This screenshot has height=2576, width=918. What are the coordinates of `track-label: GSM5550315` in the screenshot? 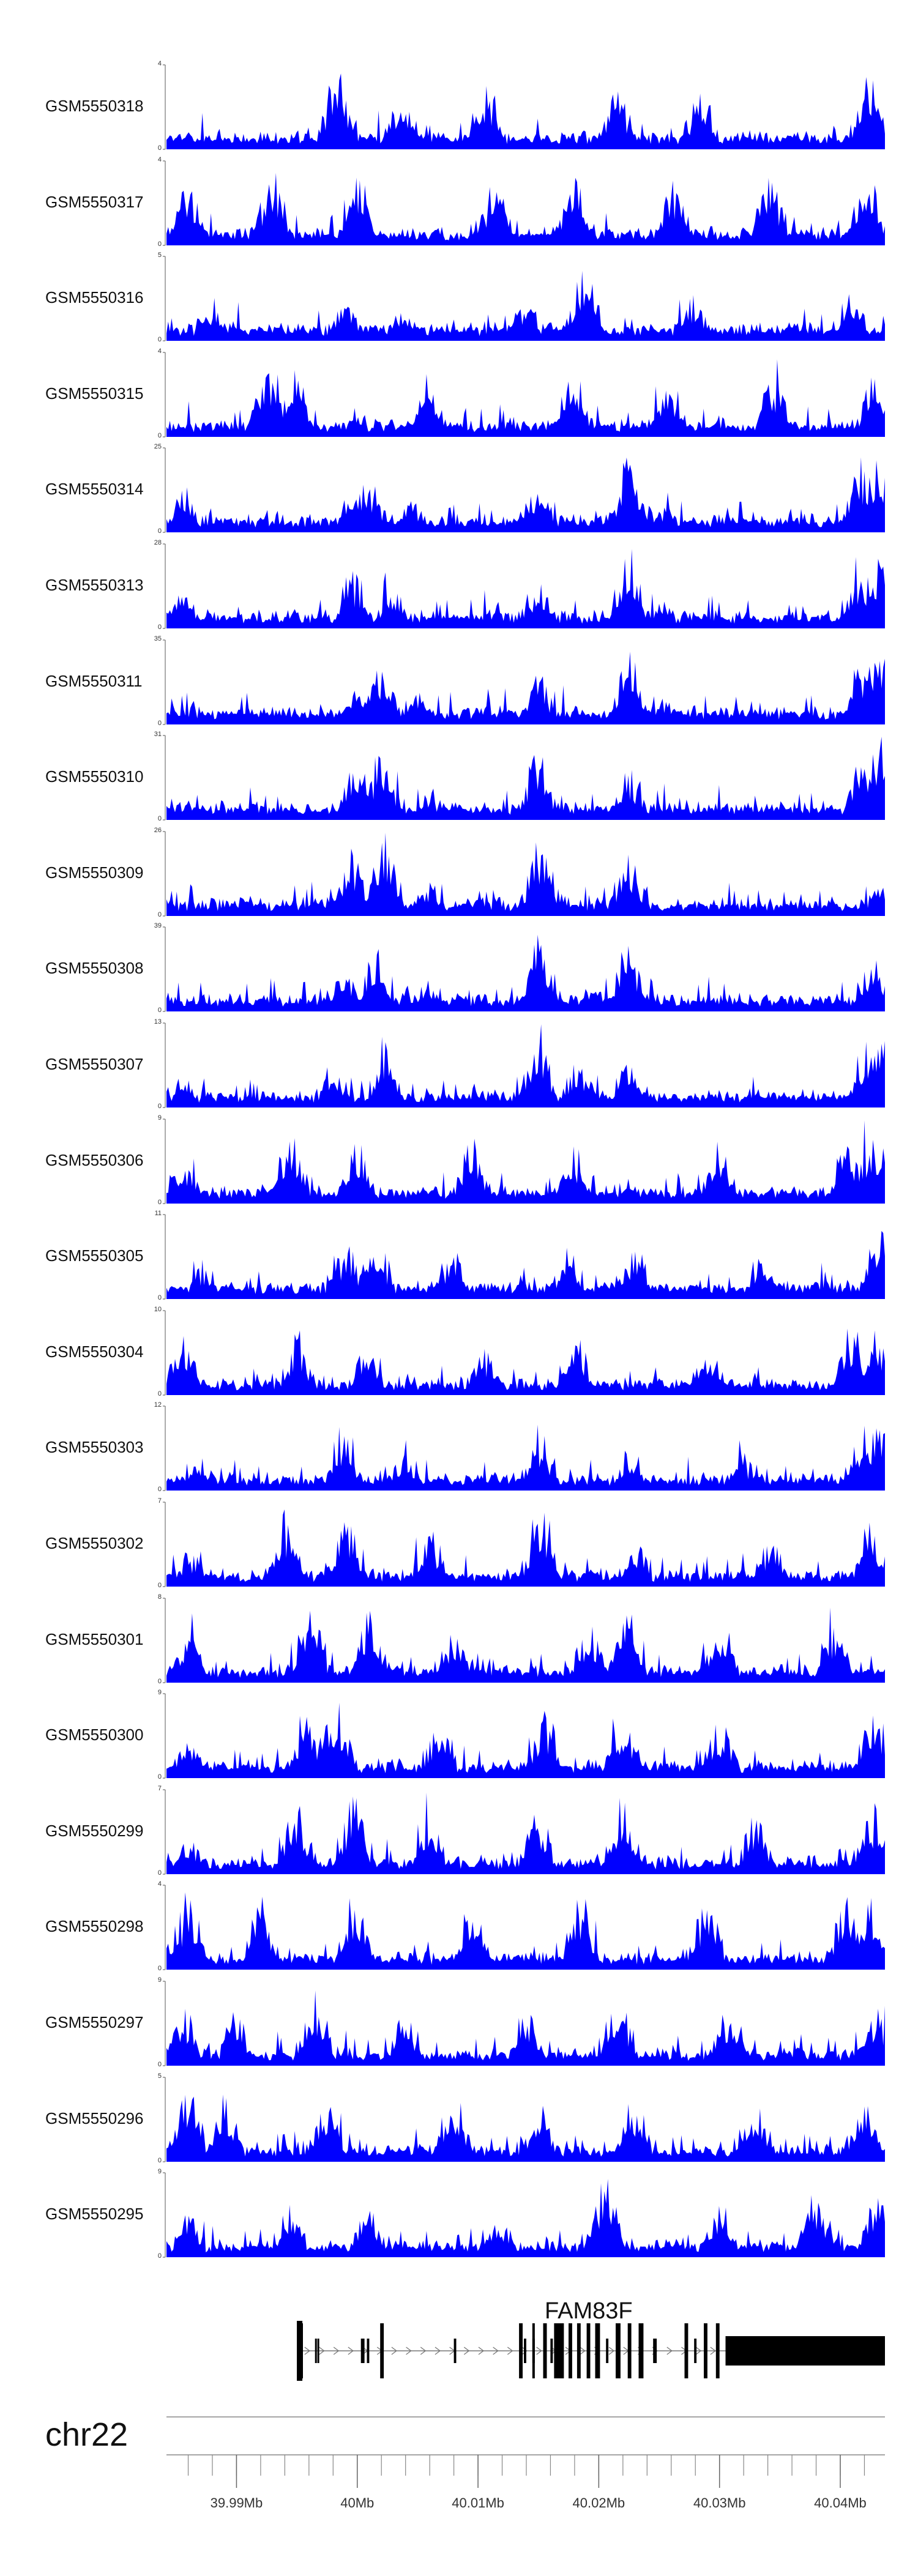 It's located at (94, 393).